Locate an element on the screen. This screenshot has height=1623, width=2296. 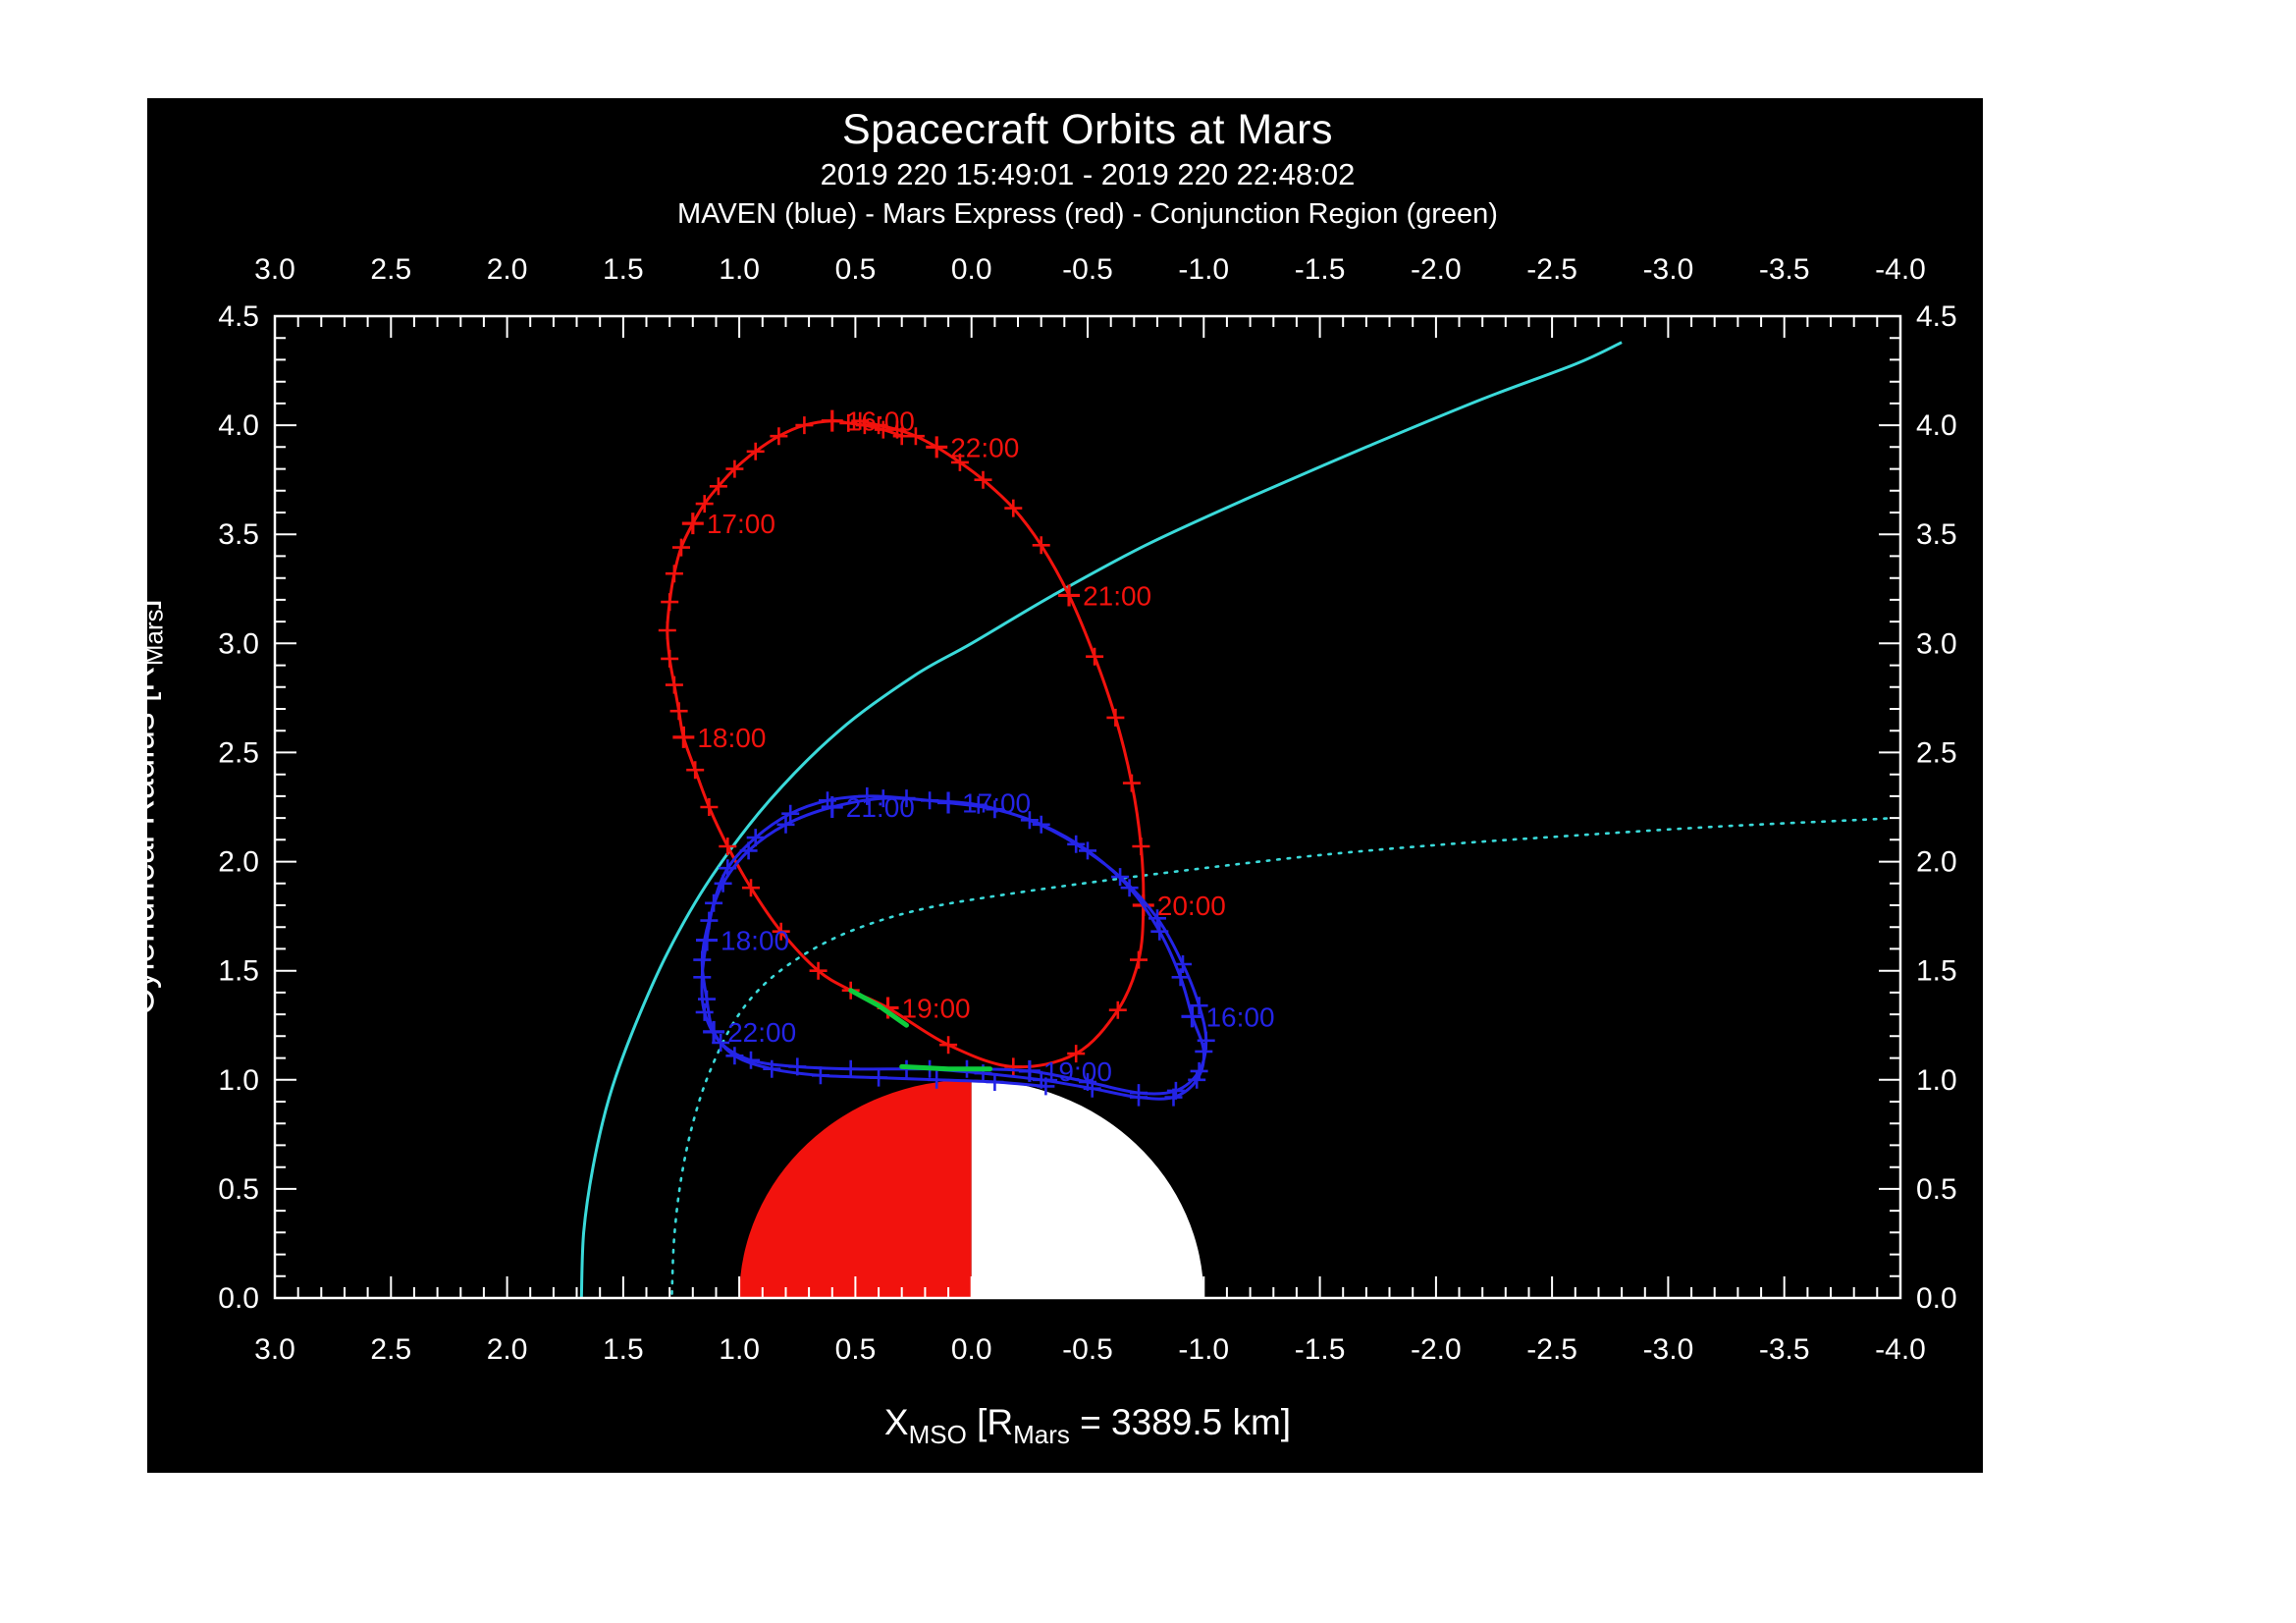
y-axis-title-end: ] is located at coordinates (141, 604).